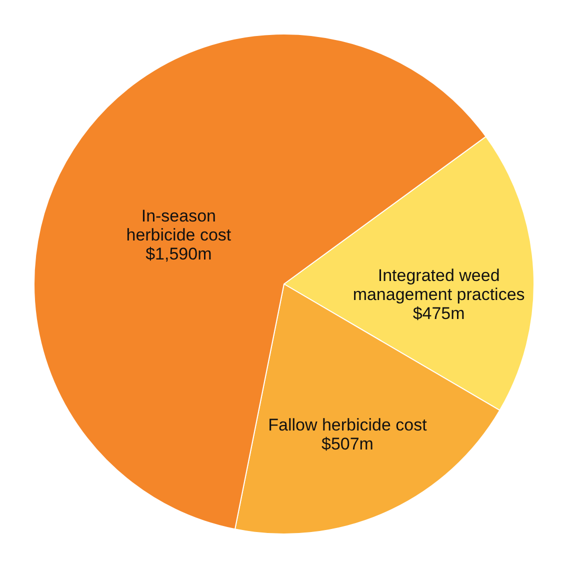 This screenshot has width=569, height=574. Describe the element at coordinates (179, 254) in the screenshot. I see `data-label: $1,590m` at that location.